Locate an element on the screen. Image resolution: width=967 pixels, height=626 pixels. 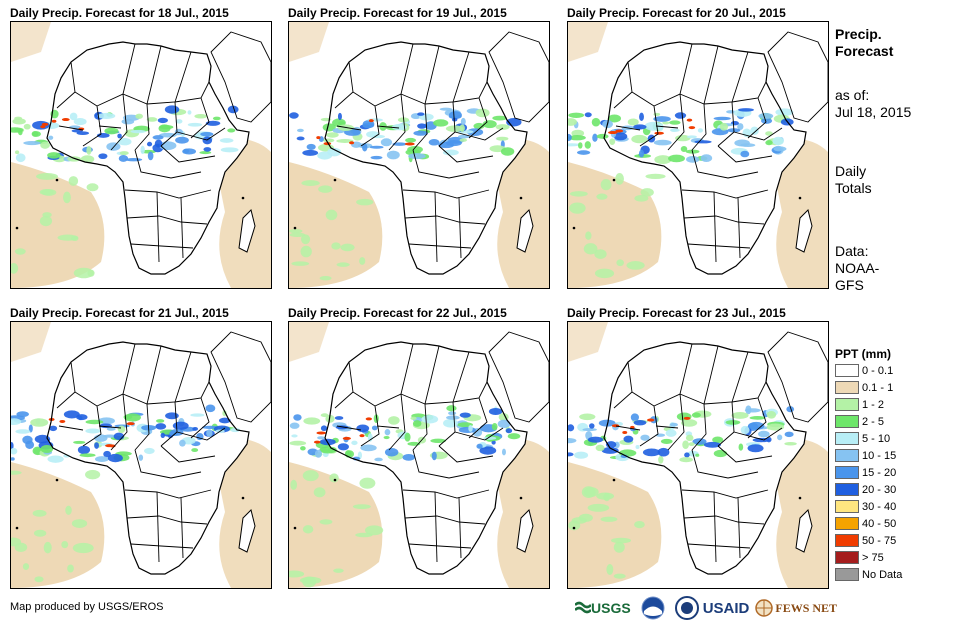
legend-label: 20 - 30 is located at coordinates (879, 489).